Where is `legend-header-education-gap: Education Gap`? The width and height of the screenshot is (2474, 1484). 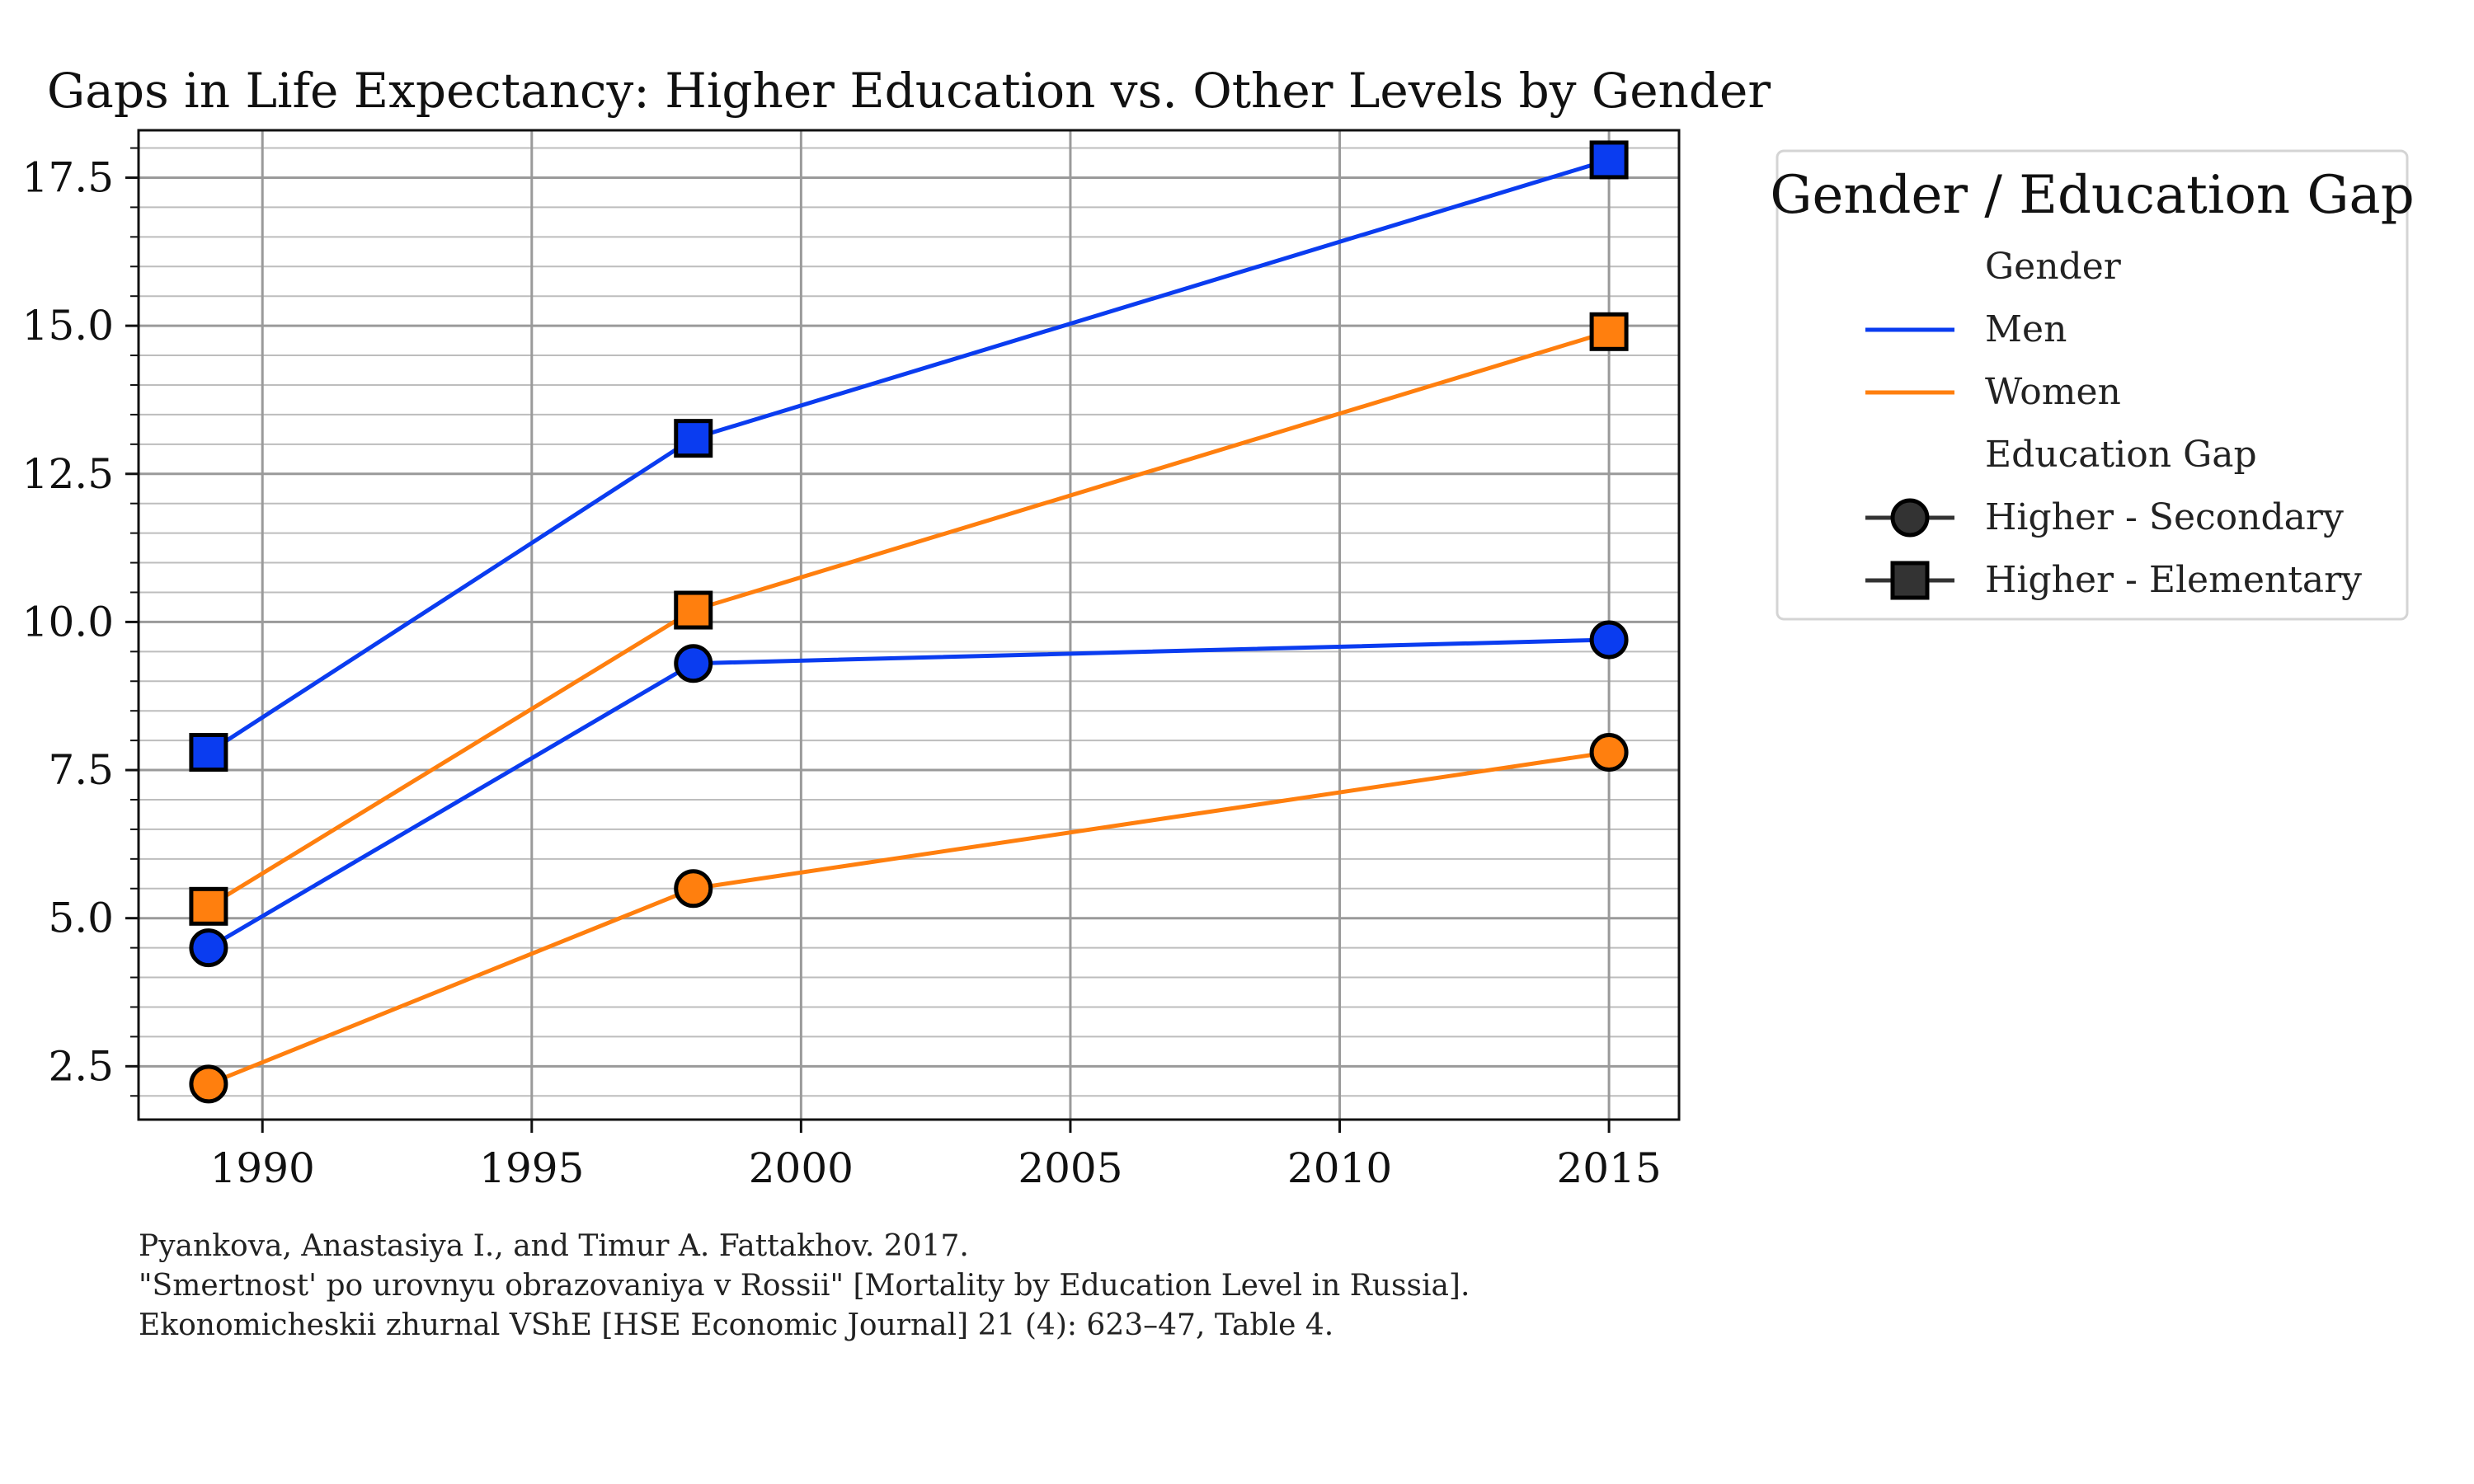
legend-header-education-gap: Education Gap is located at coordinates (2121, 455).